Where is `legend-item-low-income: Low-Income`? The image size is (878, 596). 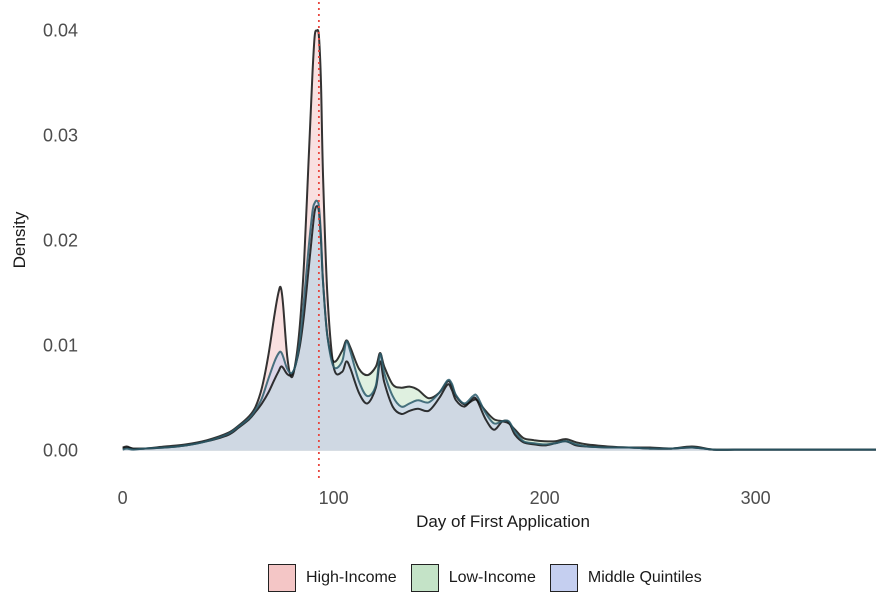 legend-item-low-income: Low-Income is located at coordinates (473, 578).